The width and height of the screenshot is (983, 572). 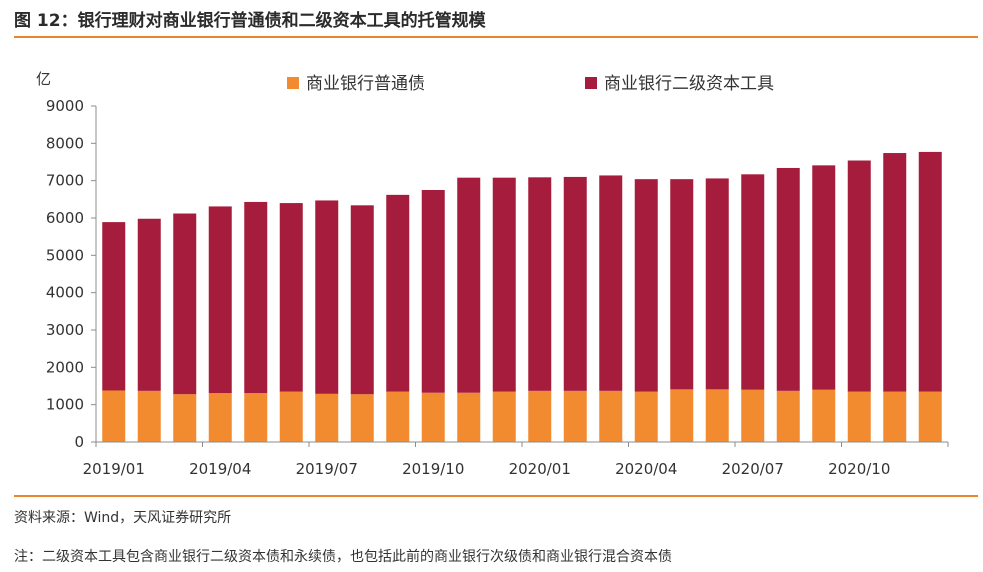 I want to click on y-tick-label: 9000, so click(x=65, y=106).